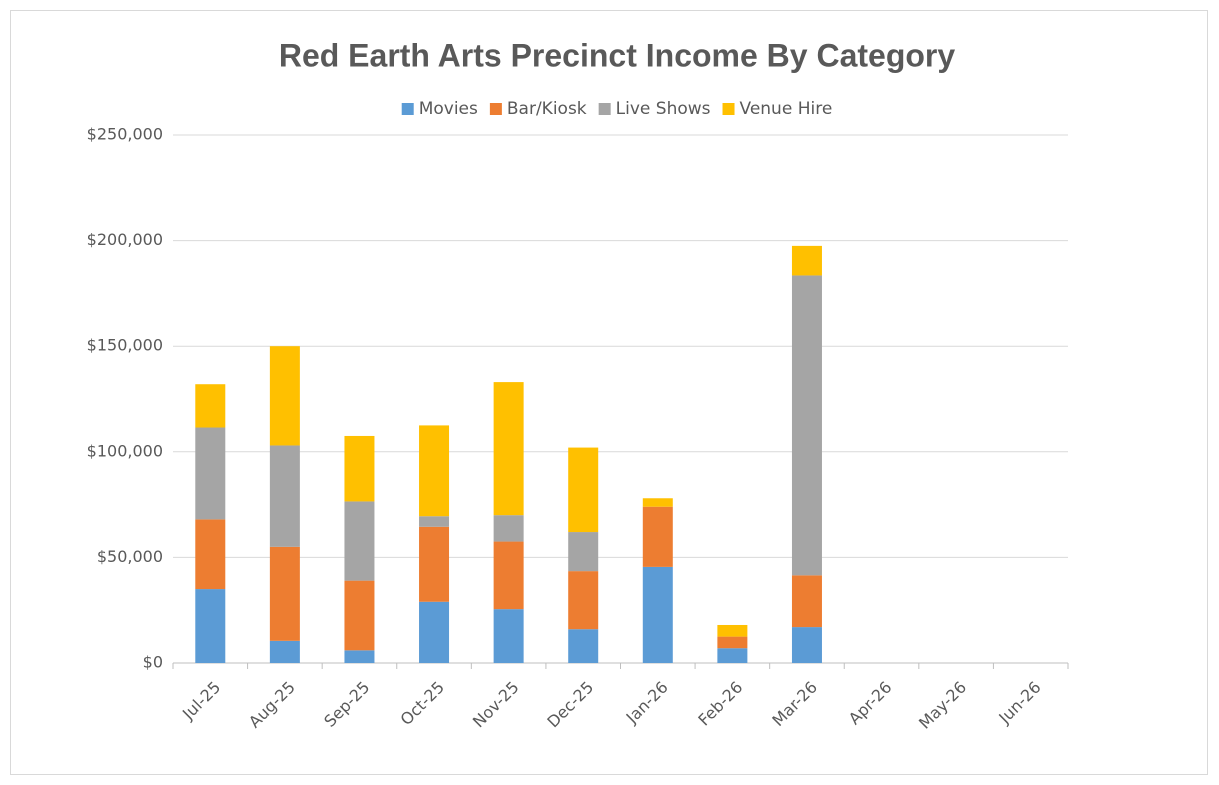 The height and width of the screenshot is (785, 1219). I want to click on y-tick-label: $100,000, so click(125, 450).